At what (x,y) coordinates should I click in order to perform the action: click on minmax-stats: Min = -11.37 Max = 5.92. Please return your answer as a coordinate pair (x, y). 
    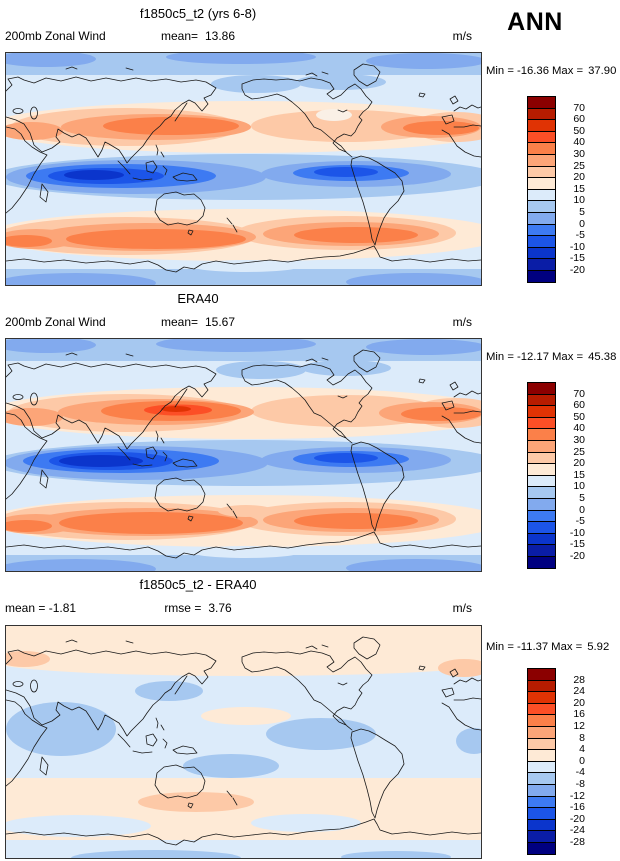
    Looking at the image, I should click on (553, 647).